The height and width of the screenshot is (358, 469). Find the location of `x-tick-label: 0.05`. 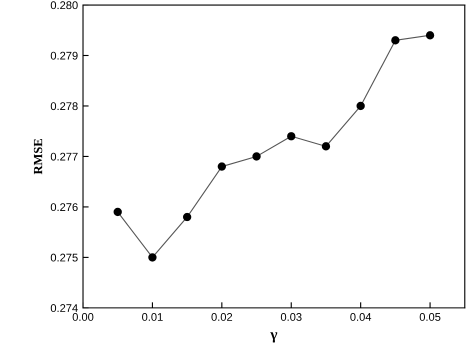

x-tick-label: 0.05 is located at coordinates (430, 317).